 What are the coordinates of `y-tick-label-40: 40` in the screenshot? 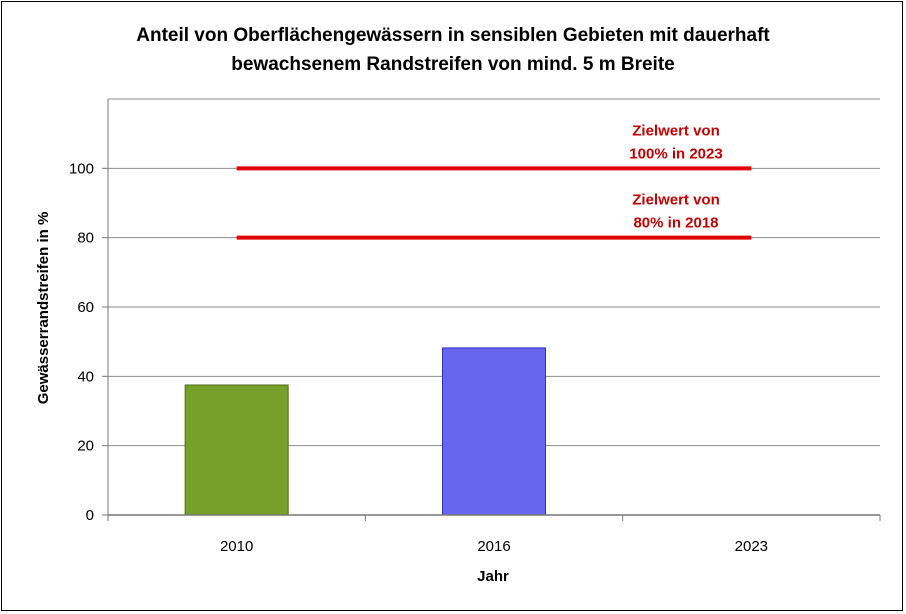 It's located at (85, 376).